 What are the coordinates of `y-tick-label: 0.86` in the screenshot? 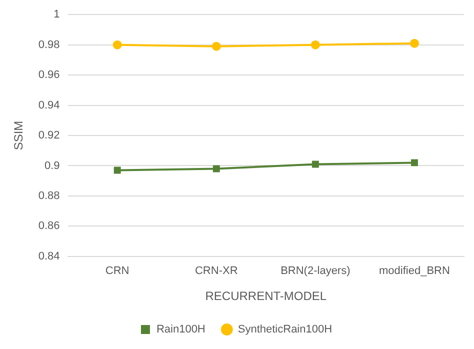 It's located at (49, 226).